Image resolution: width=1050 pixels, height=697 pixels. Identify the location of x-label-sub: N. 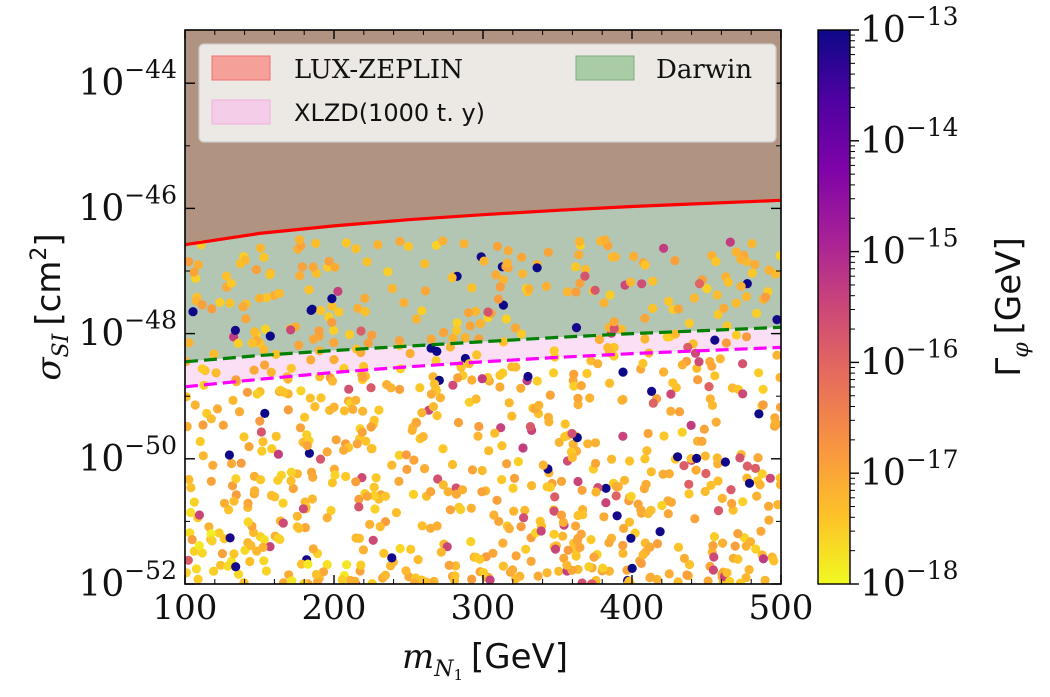
(443, 669).